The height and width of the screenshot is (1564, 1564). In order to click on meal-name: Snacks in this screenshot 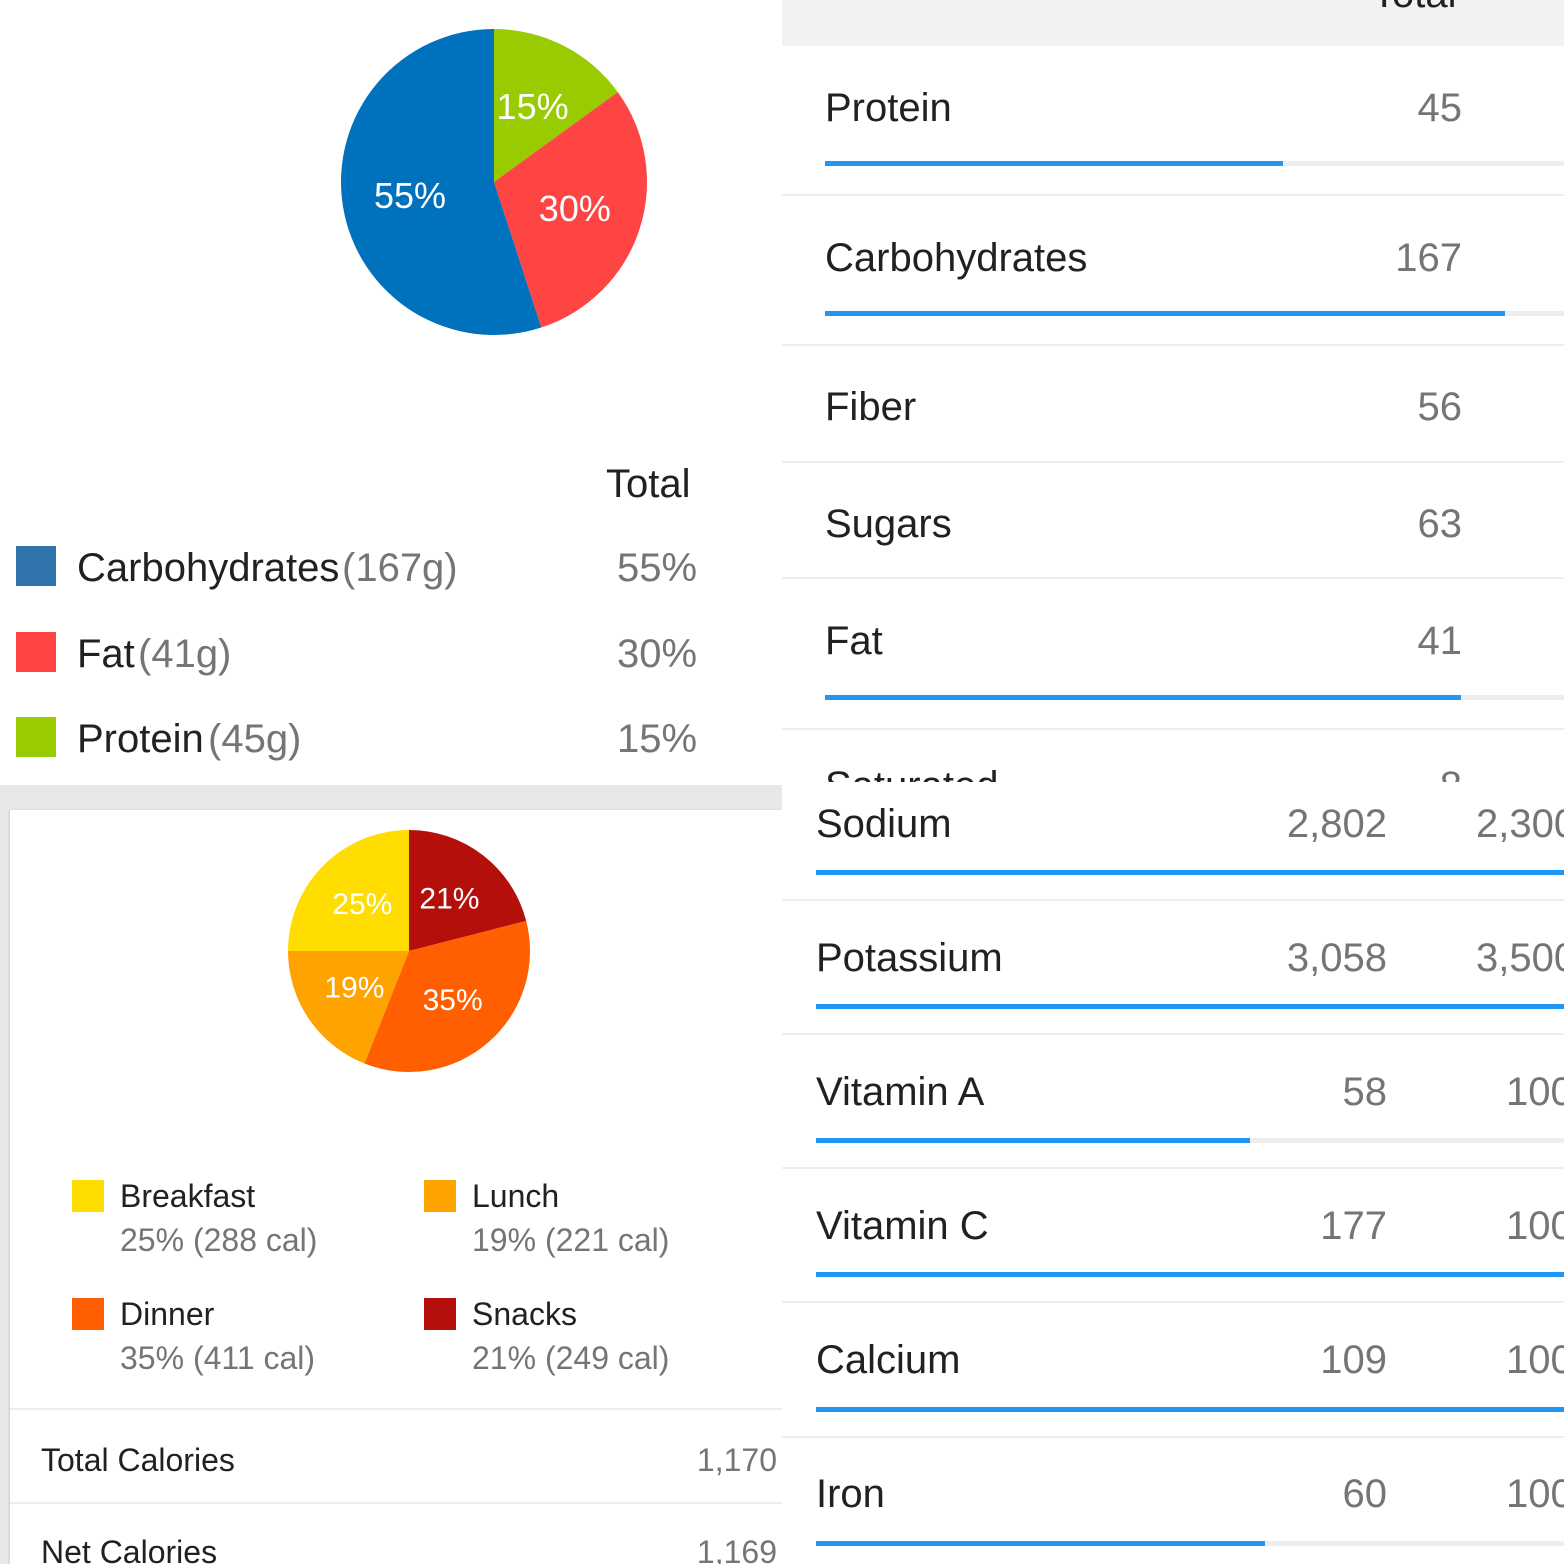, I will do `click(524, 1314)`.